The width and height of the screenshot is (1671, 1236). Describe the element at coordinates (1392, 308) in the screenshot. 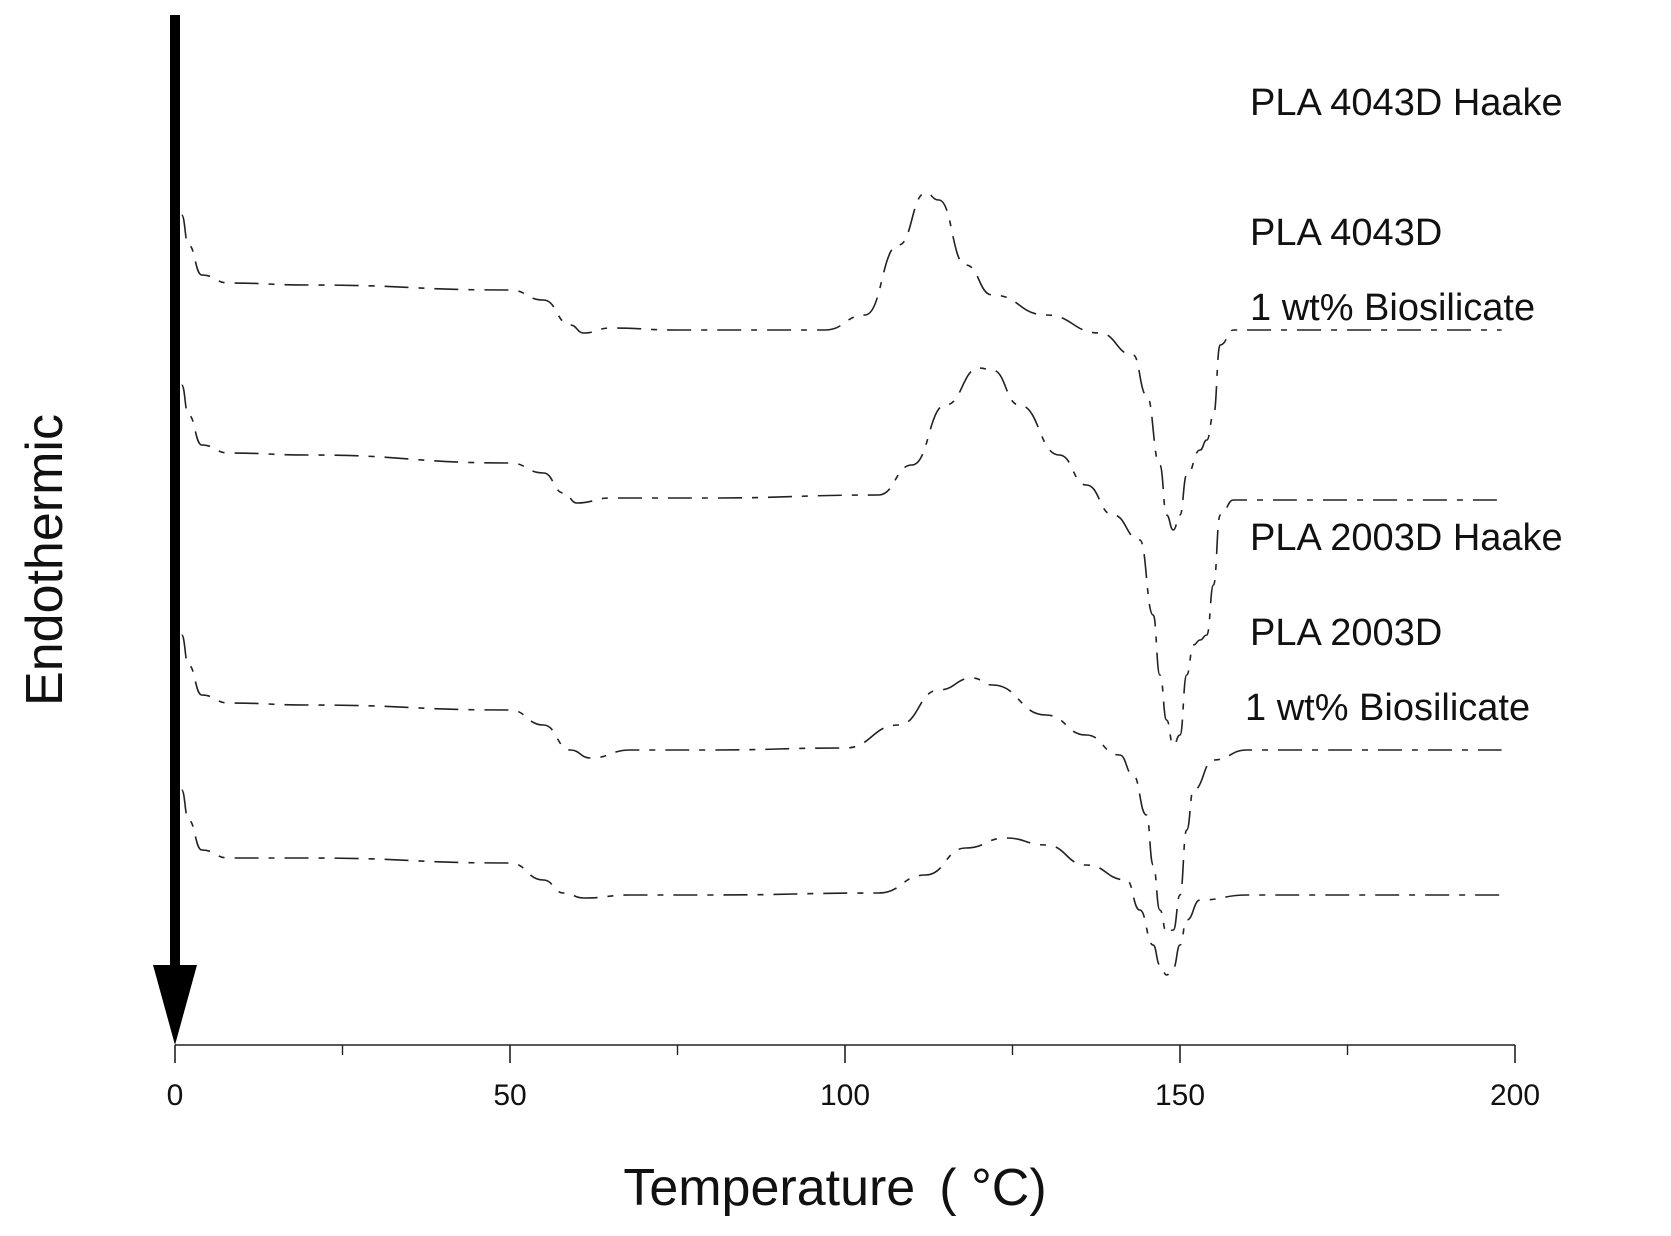

I see `series-label-2-line-2: 1 wt% Biosilicate` at that location.